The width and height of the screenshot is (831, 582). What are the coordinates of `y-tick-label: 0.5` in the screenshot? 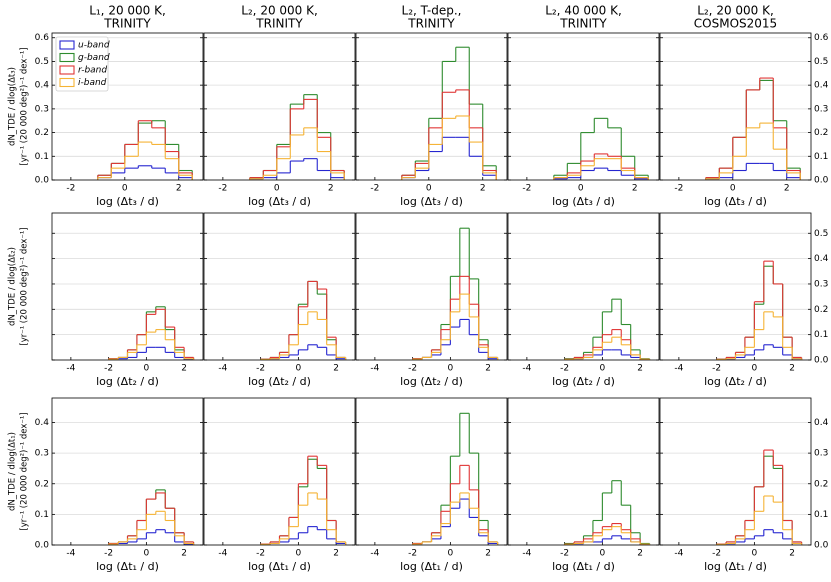 It's located at (821, 62).